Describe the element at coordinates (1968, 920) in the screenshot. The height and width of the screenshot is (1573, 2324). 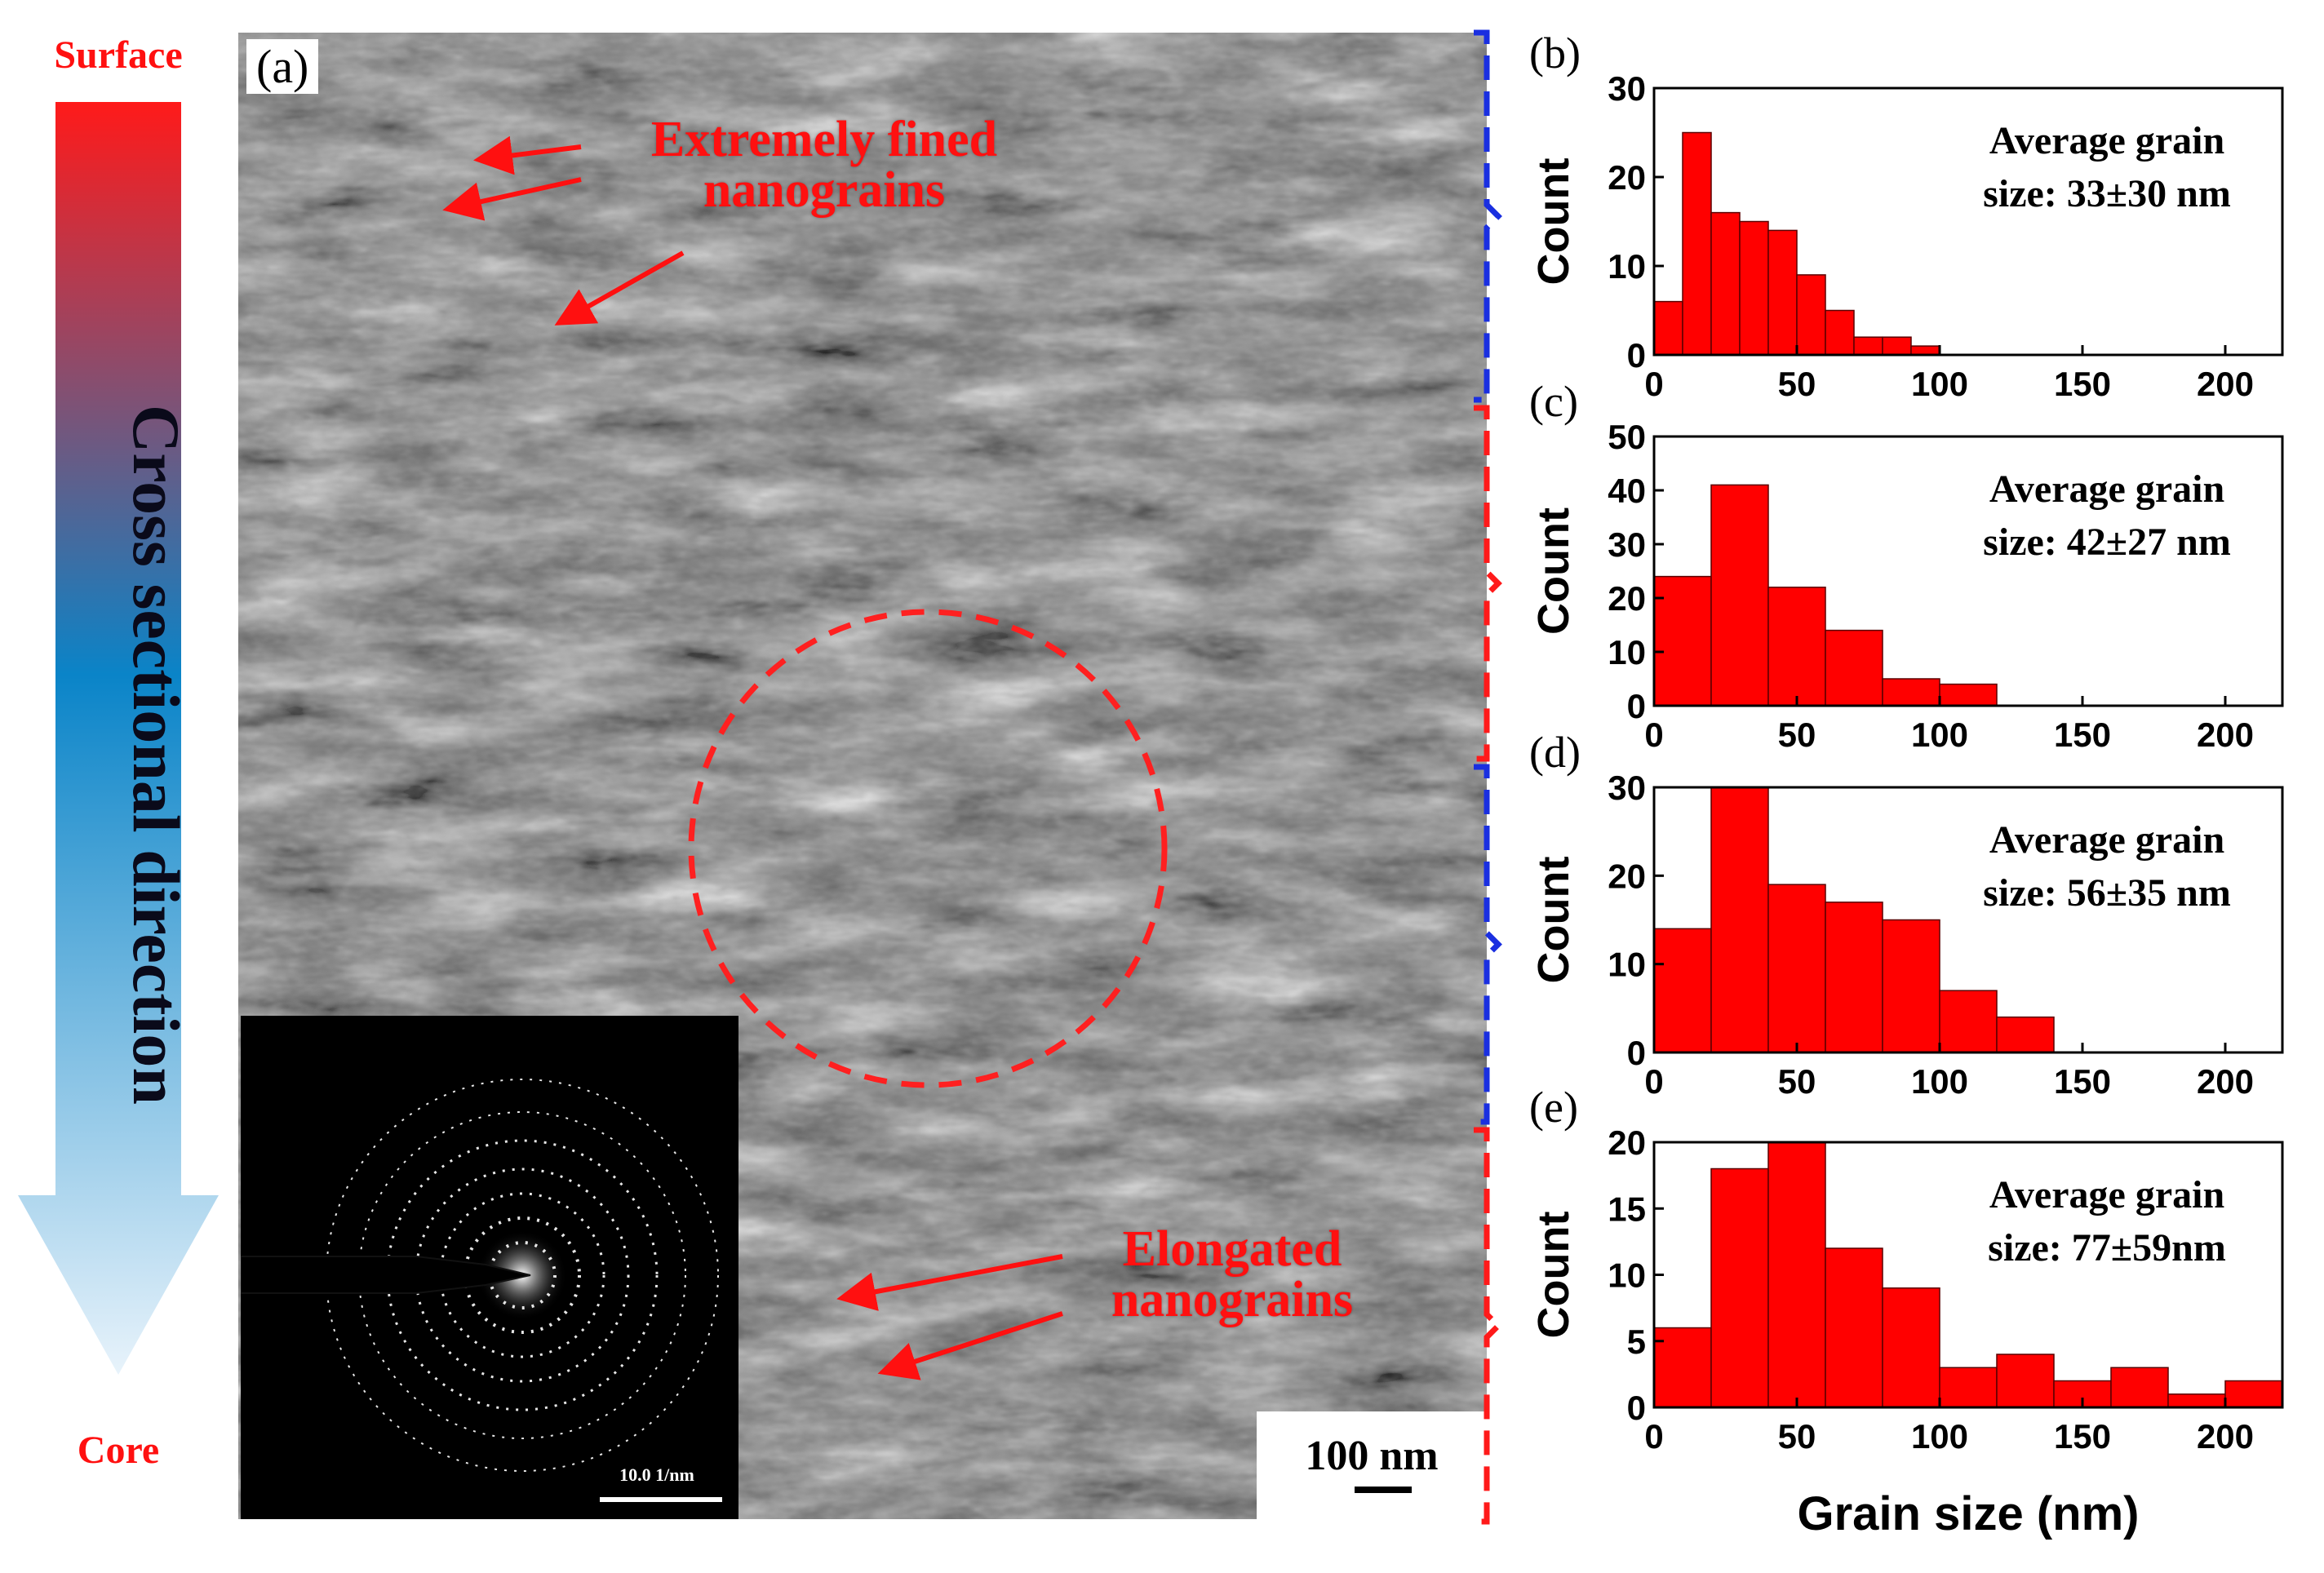
I see `plot-frame` at that location.